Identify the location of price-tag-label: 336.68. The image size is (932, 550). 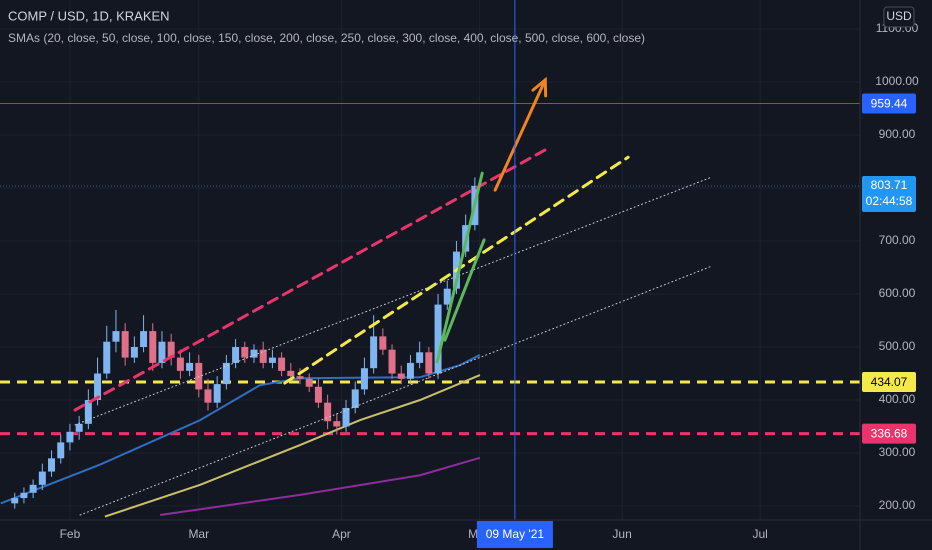
(889, 434).